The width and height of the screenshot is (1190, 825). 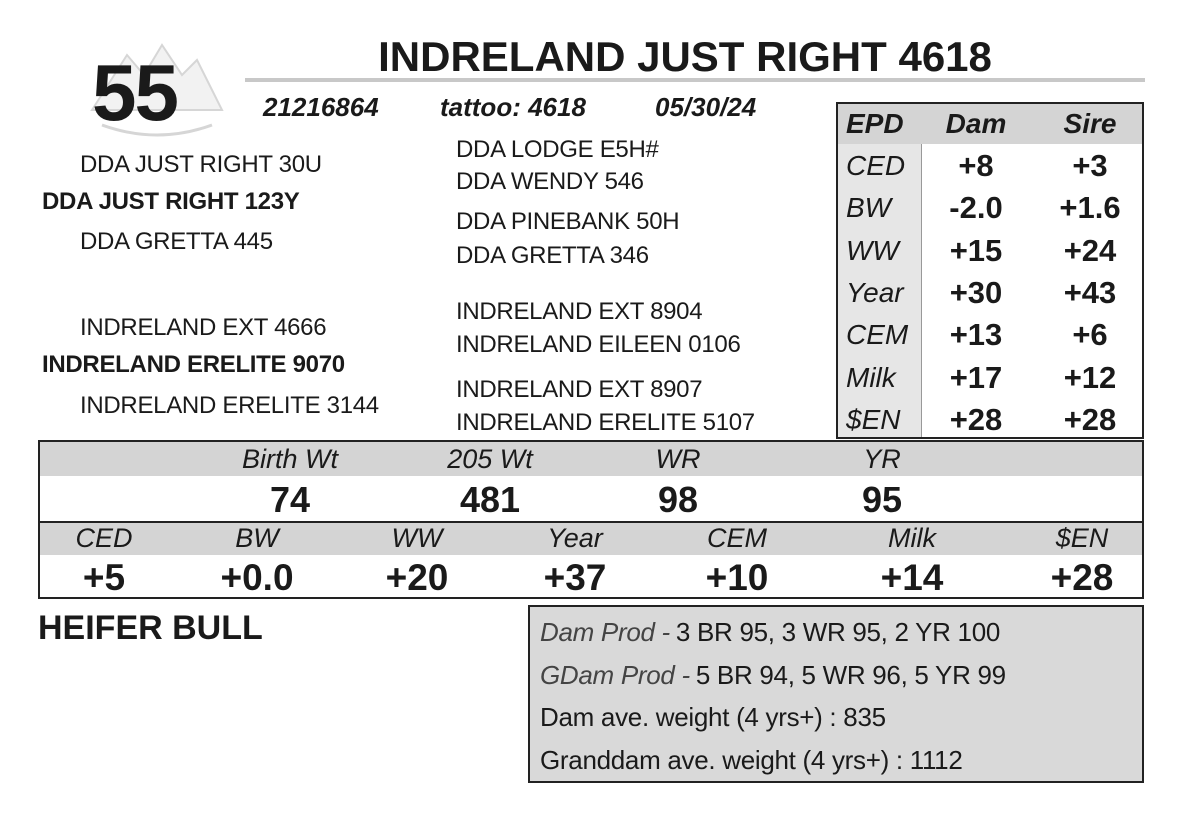 What do you see at coordinates (1090, 377) in the screenshot?
I see `epd-value: +12` at bounding box center [1090, 377].